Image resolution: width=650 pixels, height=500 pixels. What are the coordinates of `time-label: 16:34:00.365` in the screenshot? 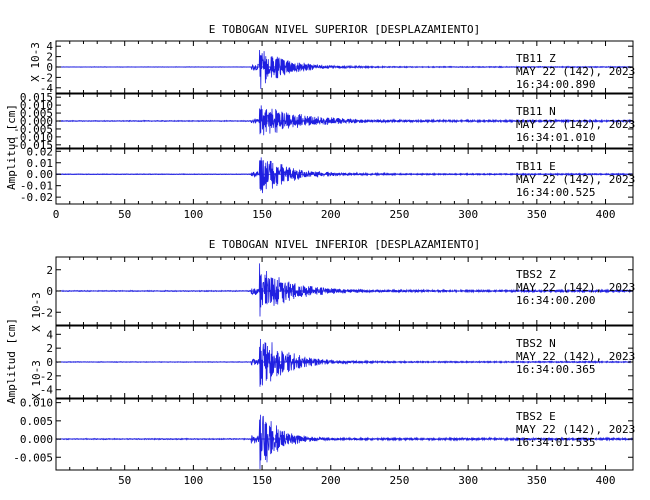 It's located at (555, 369).